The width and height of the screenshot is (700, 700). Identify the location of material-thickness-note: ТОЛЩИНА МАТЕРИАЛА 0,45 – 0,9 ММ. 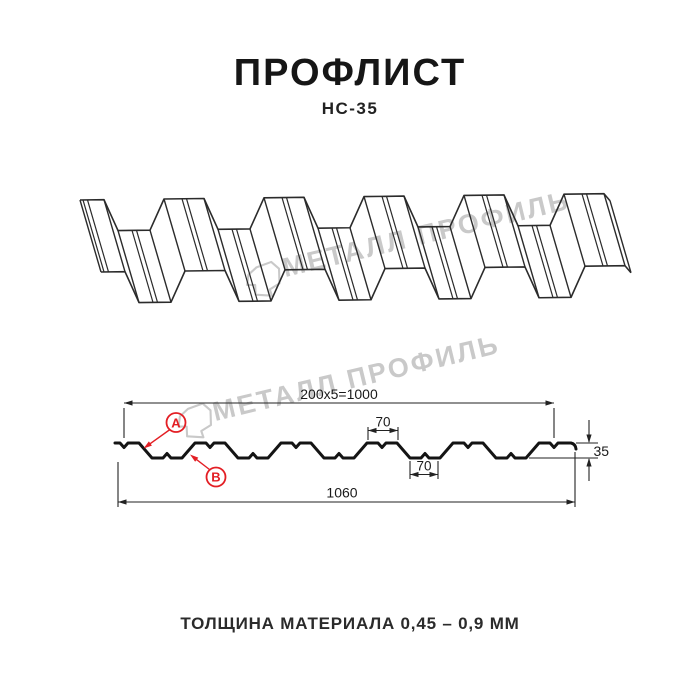
(350, 623).